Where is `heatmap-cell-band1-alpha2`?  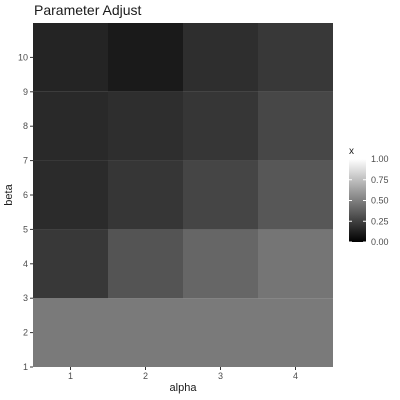
heatmap-cell-band1-alpha2 is located at coordinates (145, 332).